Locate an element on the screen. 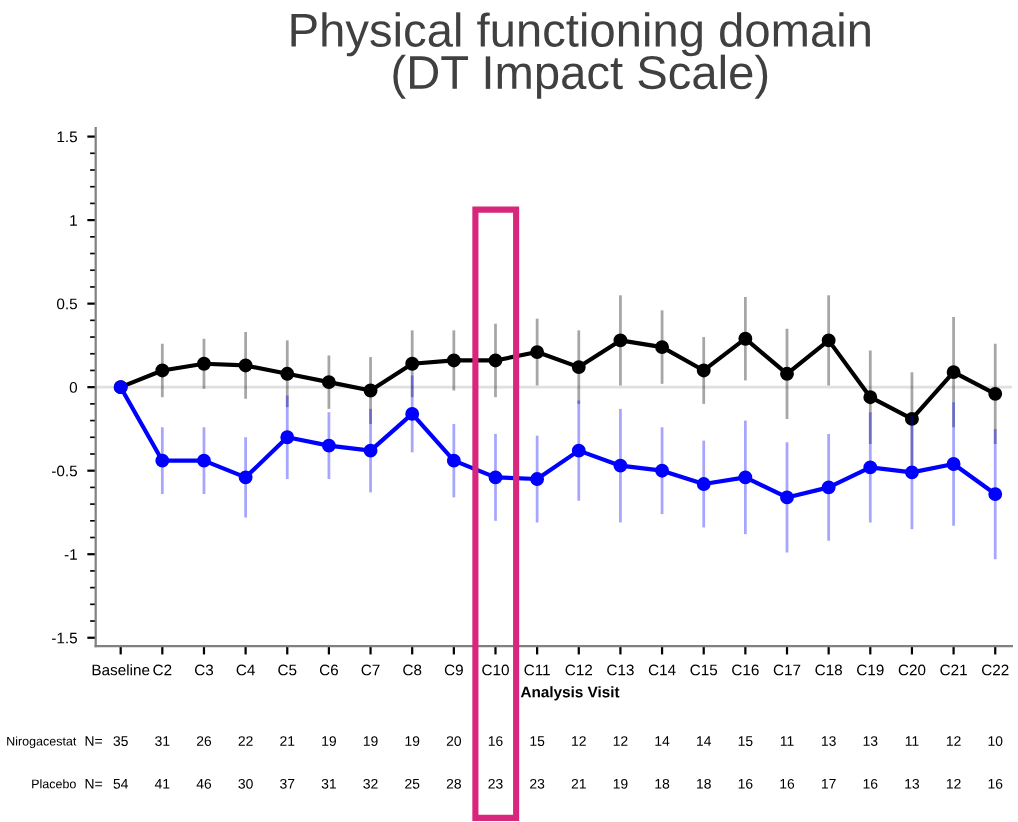  chart-title: Physical functioning domain (DT Impact Scale) is located at coordinates (580, 55).